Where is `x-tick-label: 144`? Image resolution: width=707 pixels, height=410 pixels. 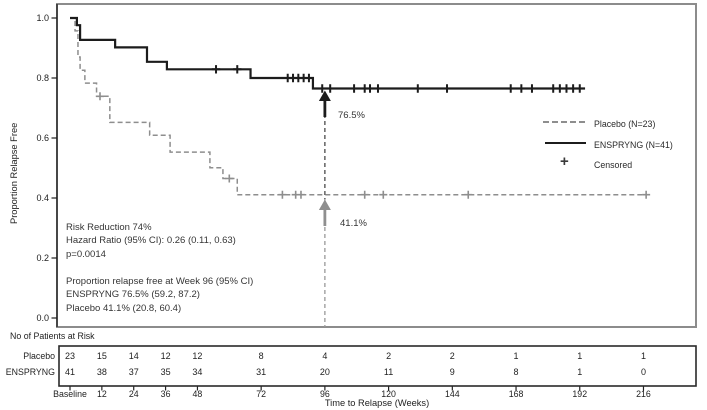
x-tick-label: 144 is located at coordinates (452, 394).